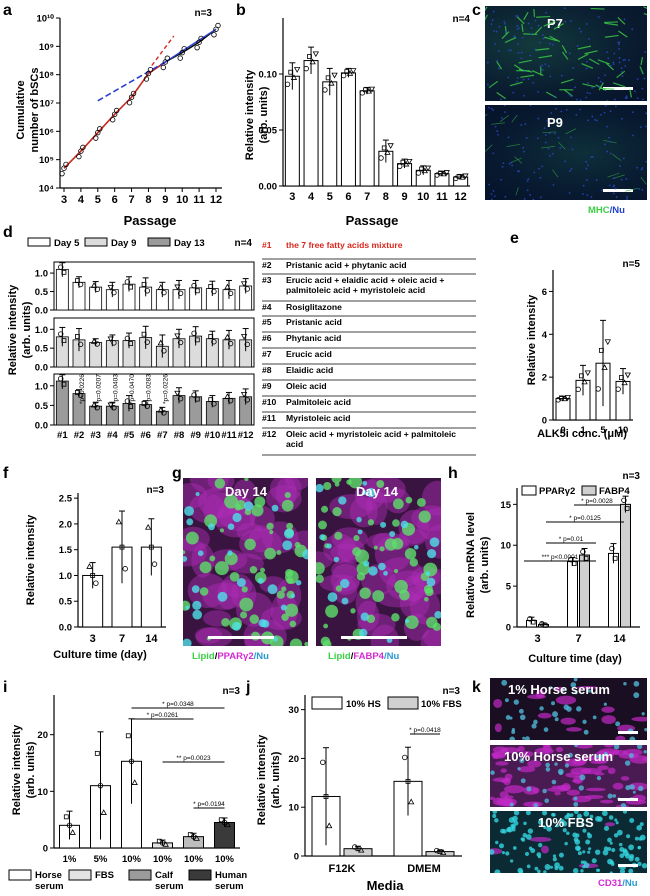  What do you see at coordinates (296, 857) in the screenshot?
I see `j-ytick-label: 0` at bounding box center [296, 857].